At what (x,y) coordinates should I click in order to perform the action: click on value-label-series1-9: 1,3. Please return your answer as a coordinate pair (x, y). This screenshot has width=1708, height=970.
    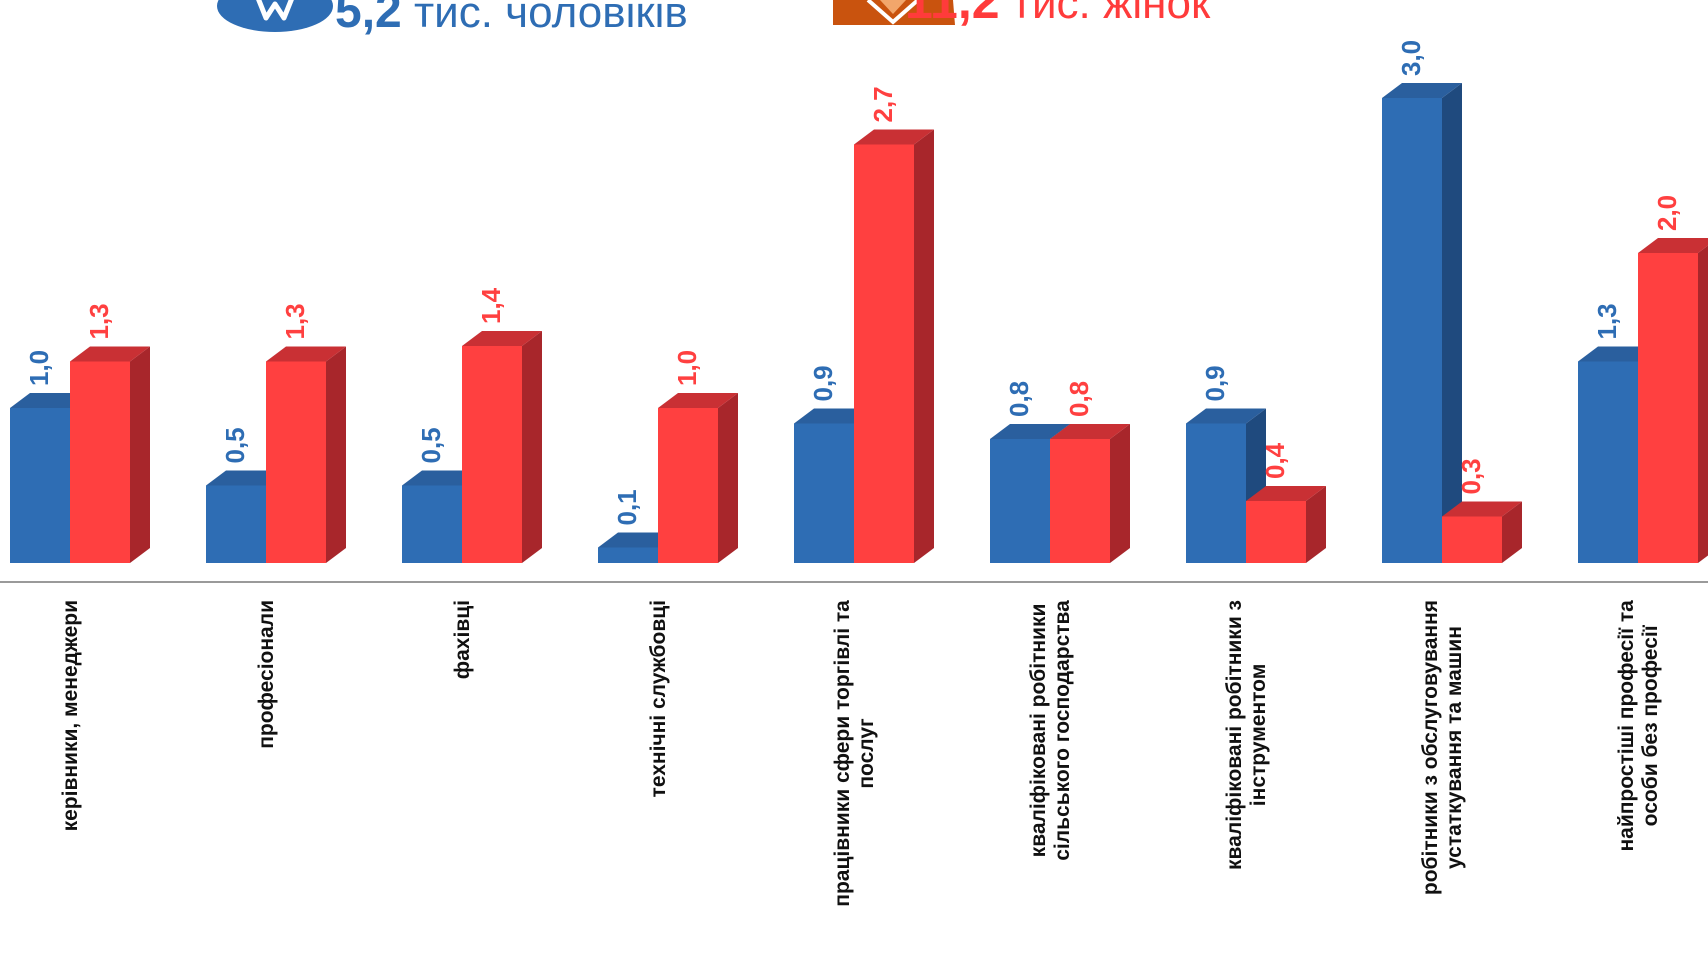
    Looking at the image, I should click on (1607, 321).